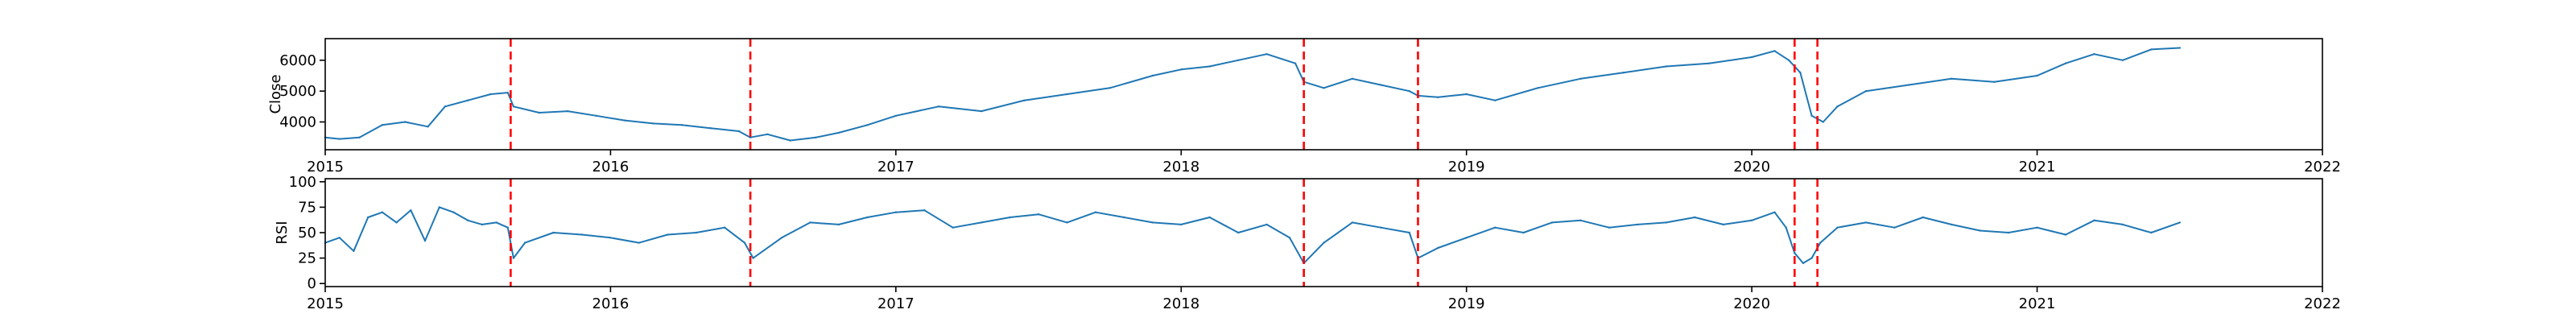 This screenshot has height=322, width=2576. What do you see at coordinates (297, 122) in the screenshot?
I see `close-y-tick-label: 4000` at bounding box center [297, 122].